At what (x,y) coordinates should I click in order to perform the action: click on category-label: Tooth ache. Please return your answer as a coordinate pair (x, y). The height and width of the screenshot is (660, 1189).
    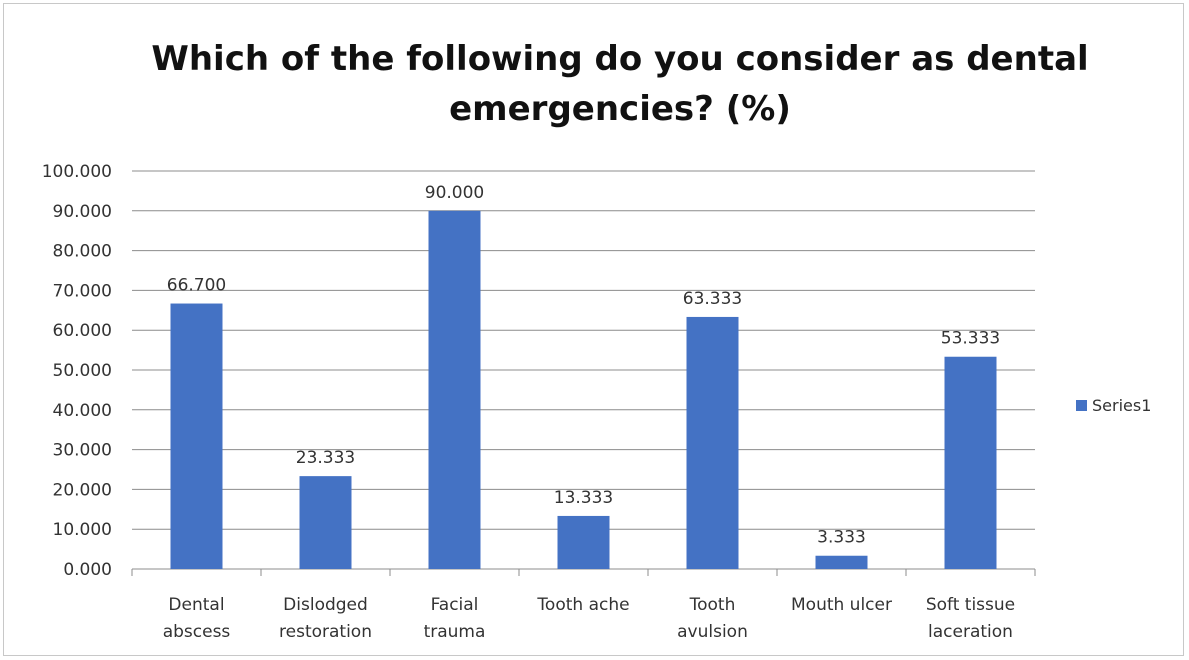
    Looking at the image, I should click on (582, 605).